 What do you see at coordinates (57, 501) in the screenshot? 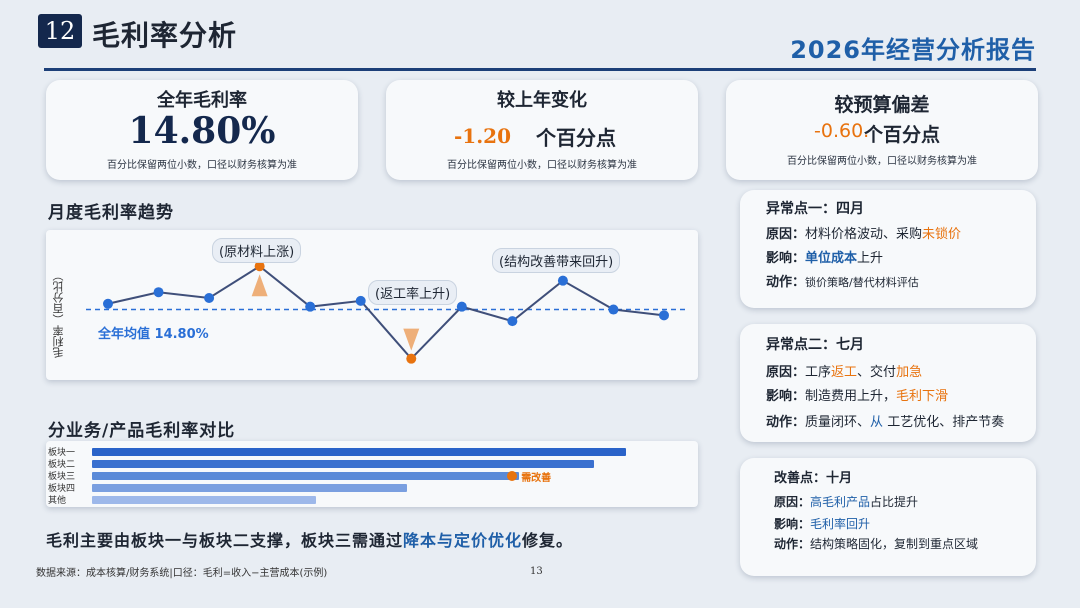
I see `bar-label: 其他` at bounding box center [57, 501].